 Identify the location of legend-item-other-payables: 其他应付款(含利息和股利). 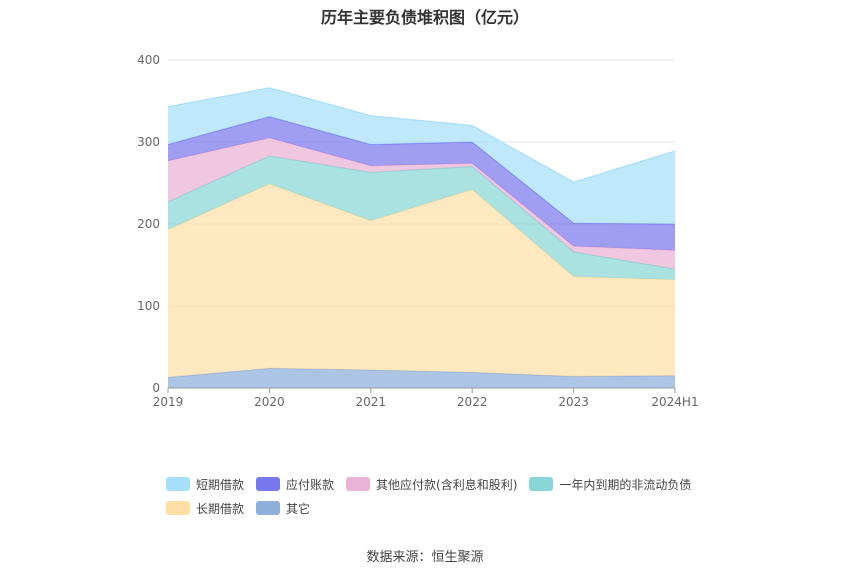
(431, 484).